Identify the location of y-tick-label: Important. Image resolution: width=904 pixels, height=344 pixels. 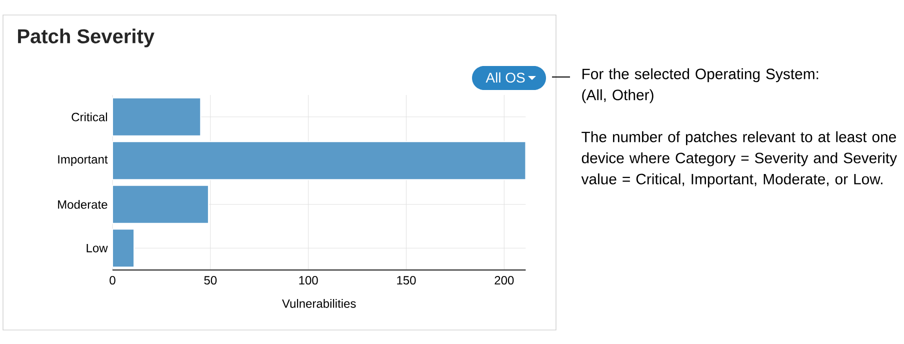
(83, 160).